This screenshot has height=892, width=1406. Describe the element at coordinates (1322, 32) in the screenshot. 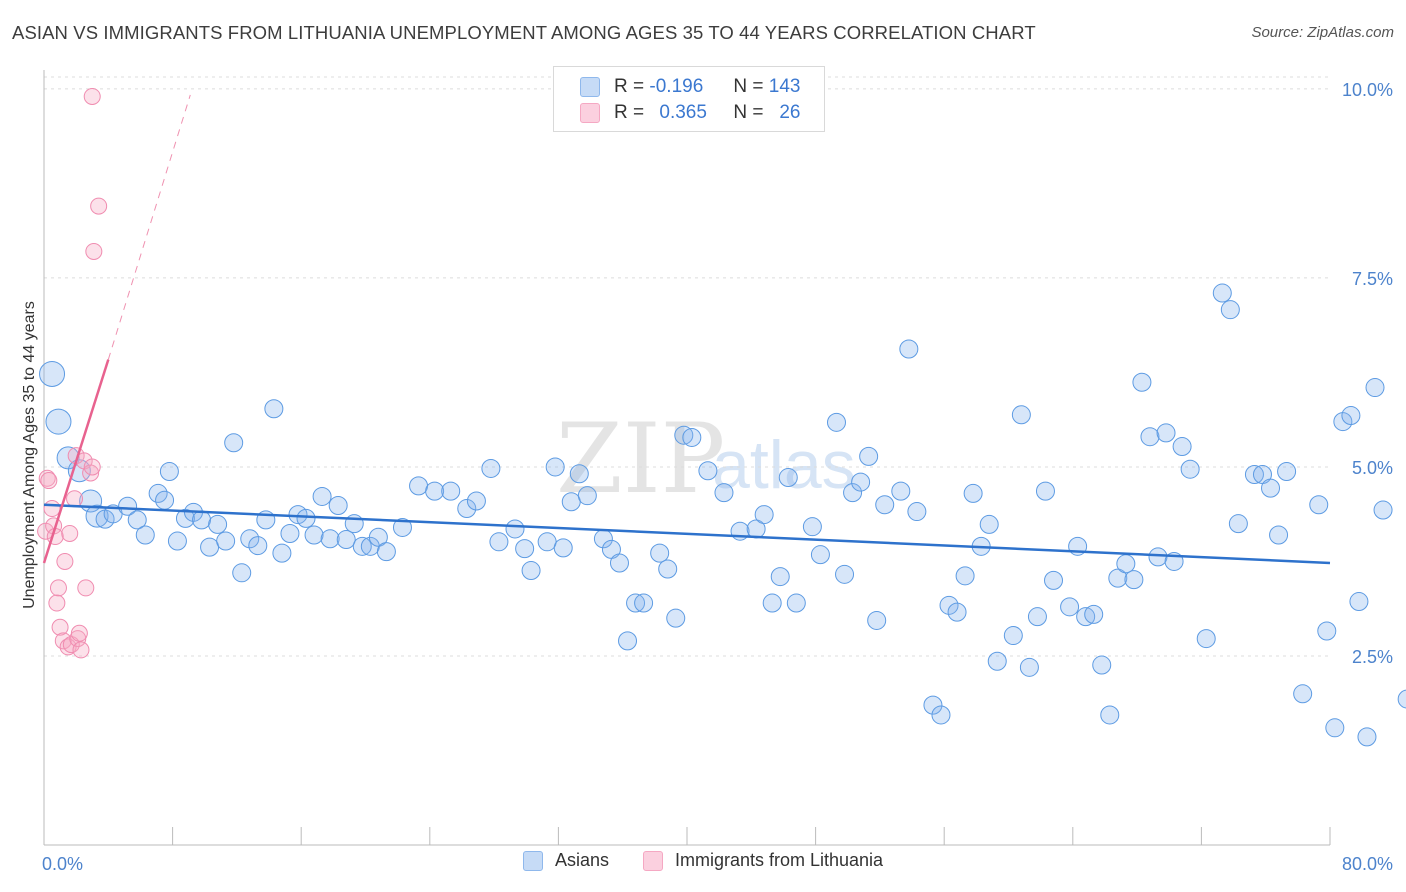

I see `source-label: Source: ZipAtlas.com` at that location.